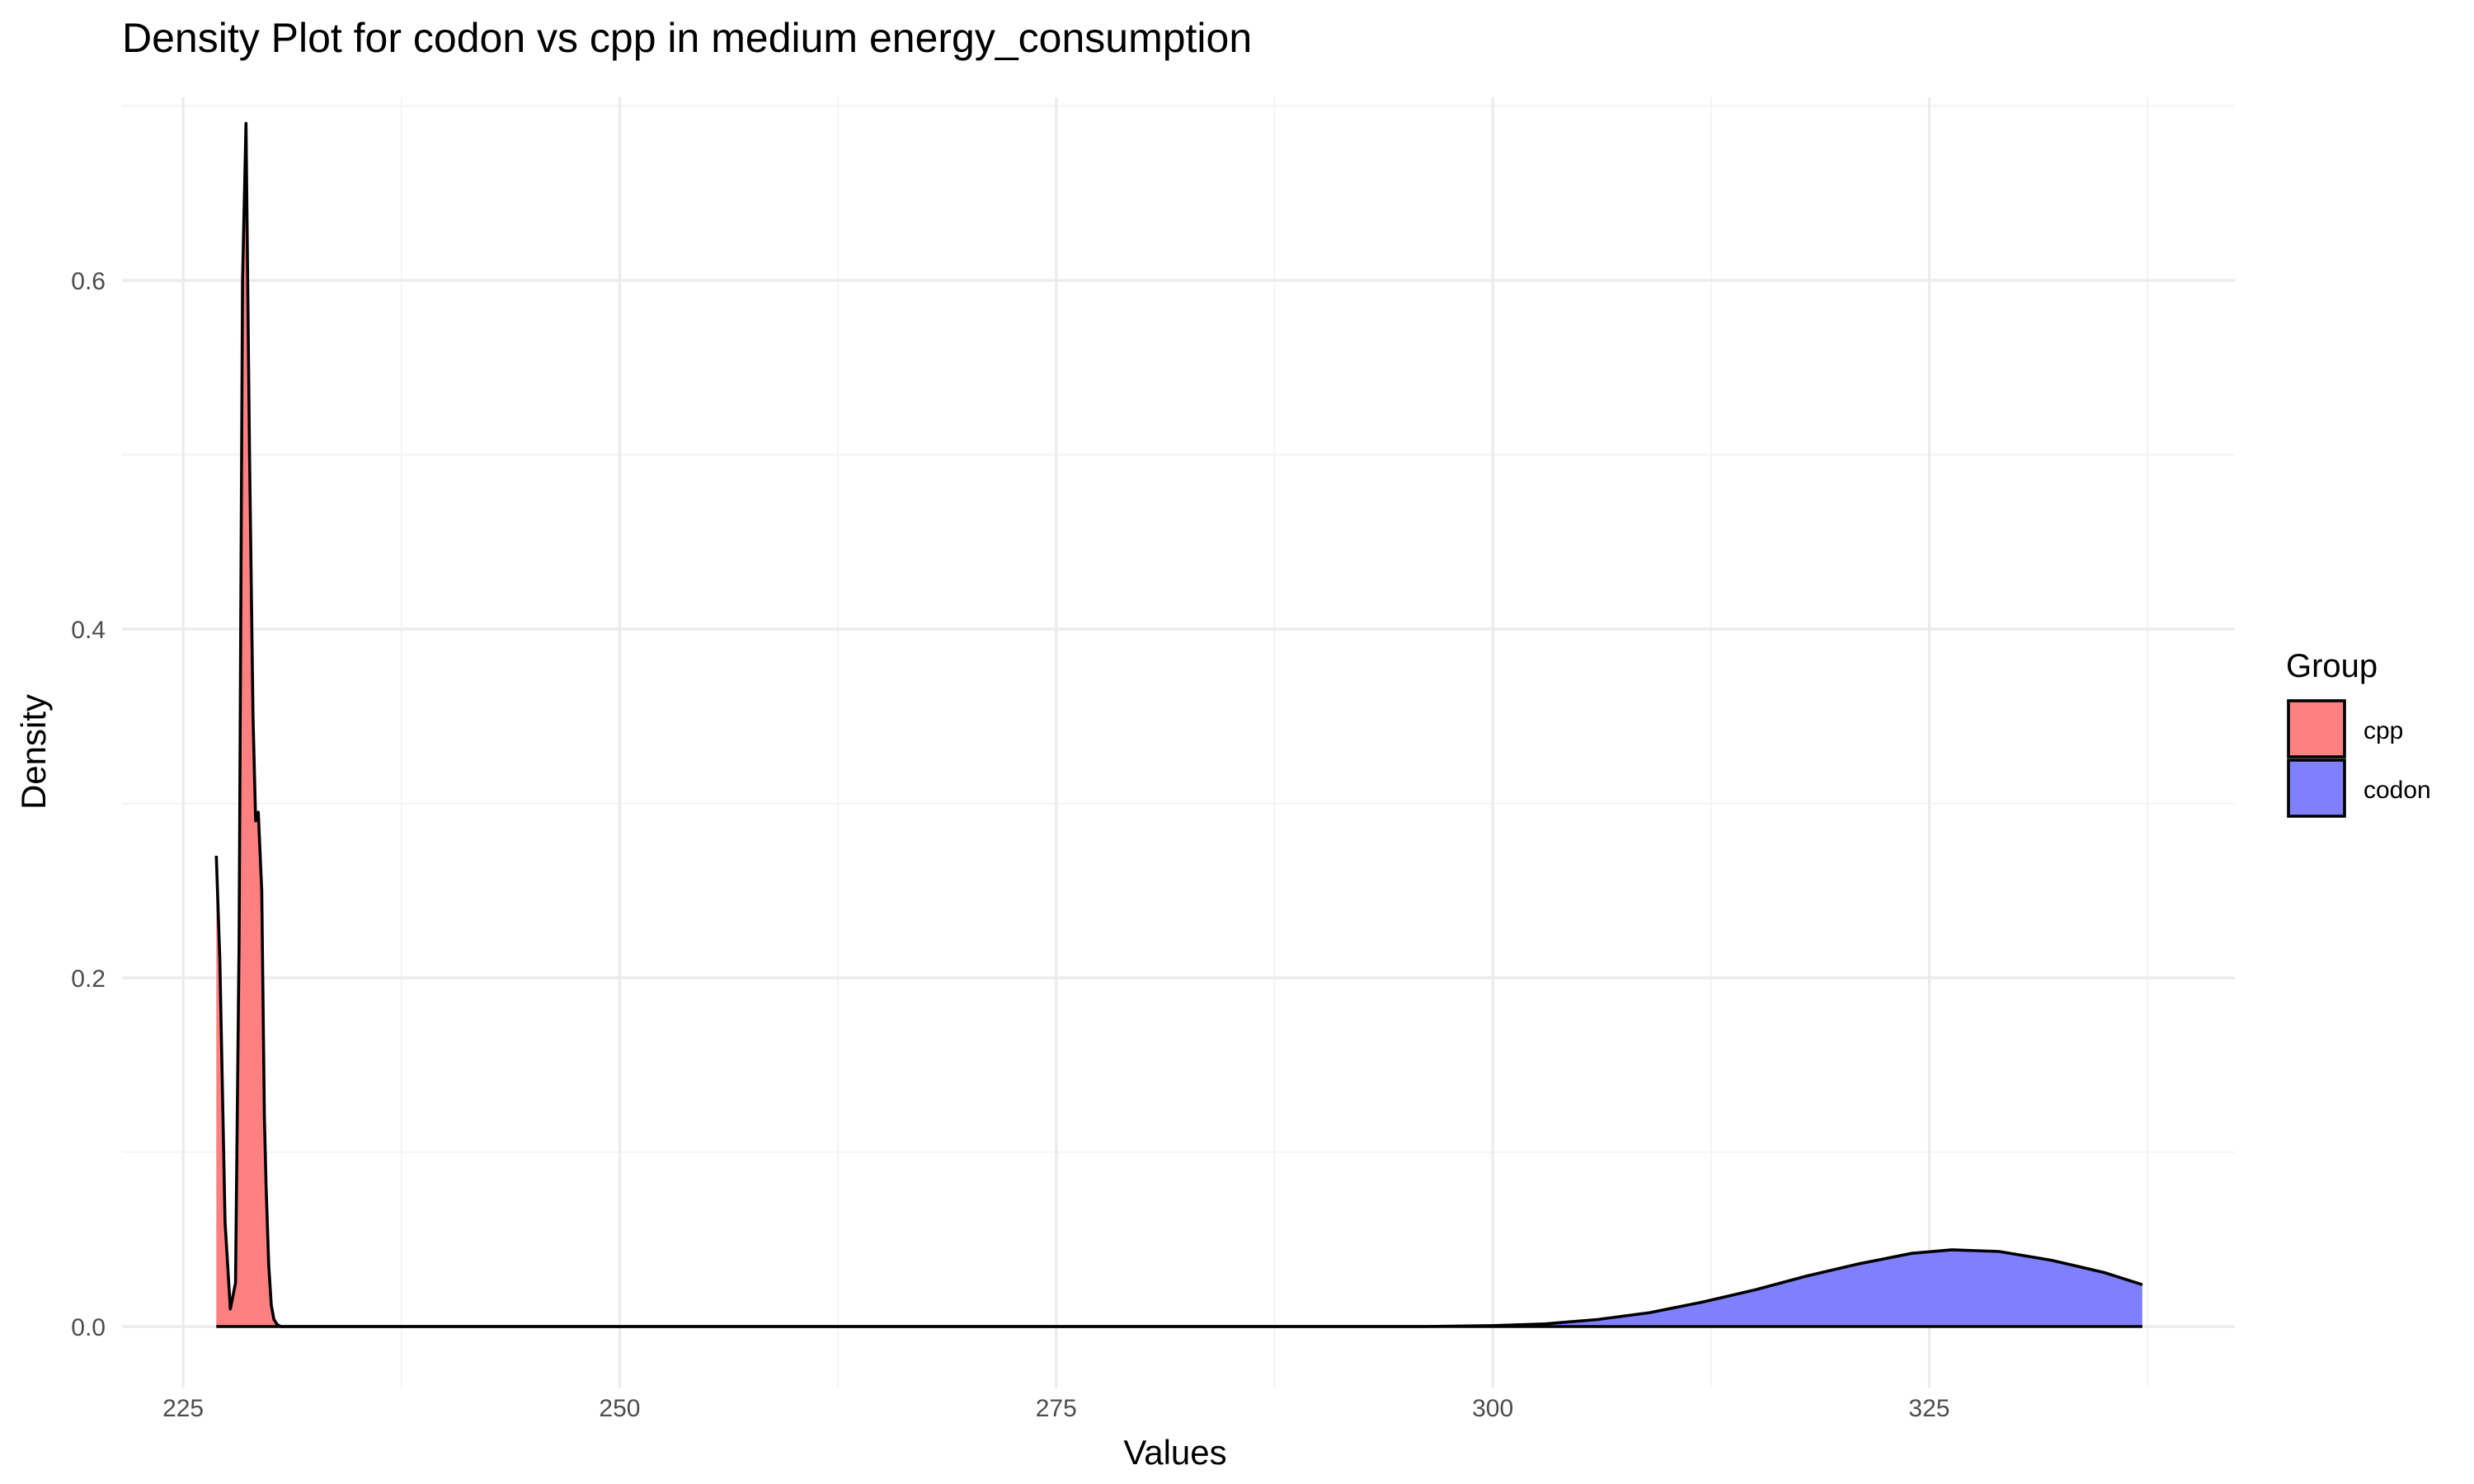 The image size is (2474, 1484). Describe the element at coordinates (88, 1327) in the screenshot. I see `y-tick-label: 0.0` at that location.